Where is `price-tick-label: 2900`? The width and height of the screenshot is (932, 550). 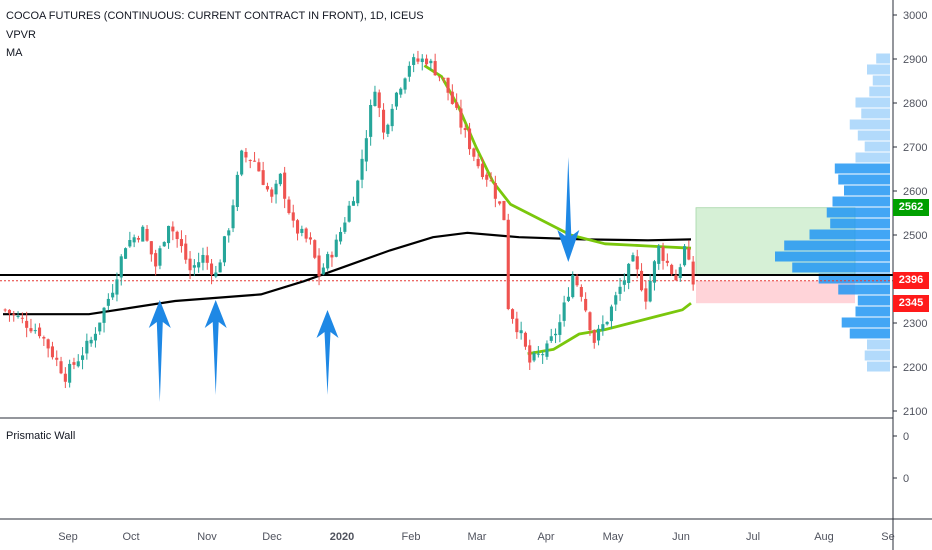 price-tick-label: 2900 is located at coordinates (915, 60).